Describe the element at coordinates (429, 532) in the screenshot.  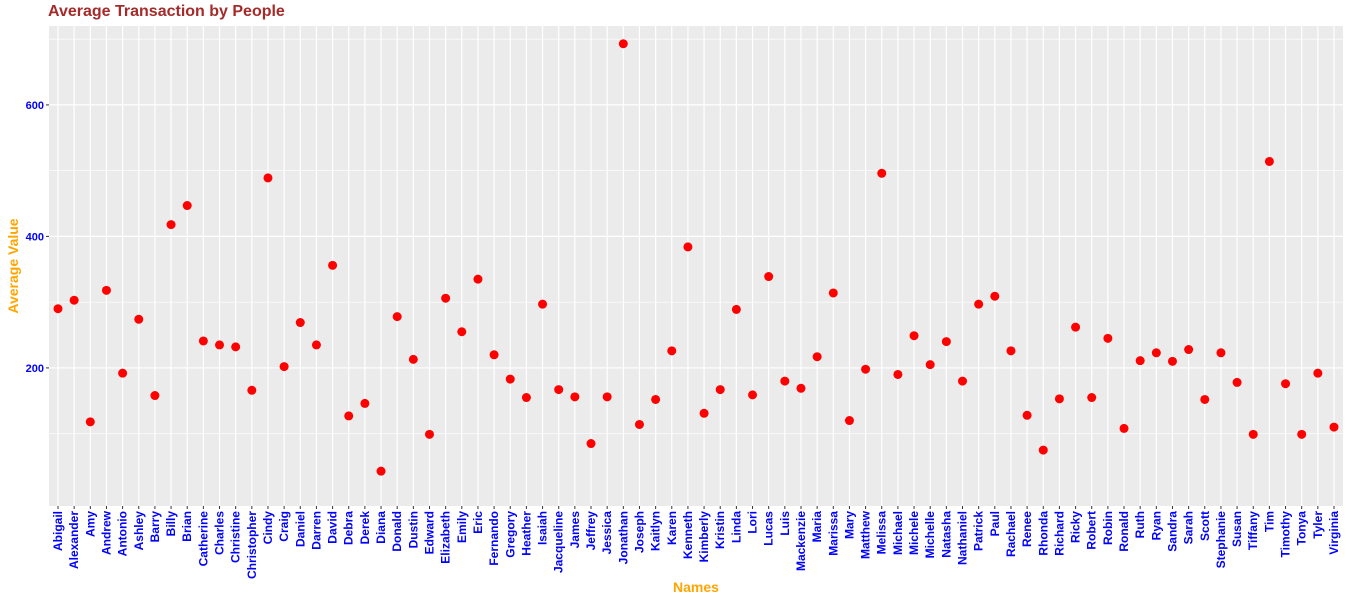
I see `x-tick-label: Edward` at that location.